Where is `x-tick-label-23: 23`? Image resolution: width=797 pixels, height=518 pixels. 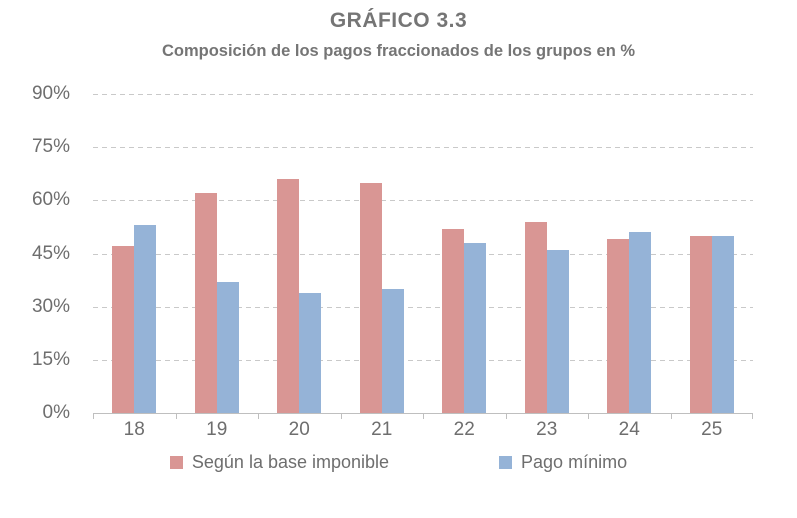
x-tick-label-23: 23 is located at coordinates (547, 429).